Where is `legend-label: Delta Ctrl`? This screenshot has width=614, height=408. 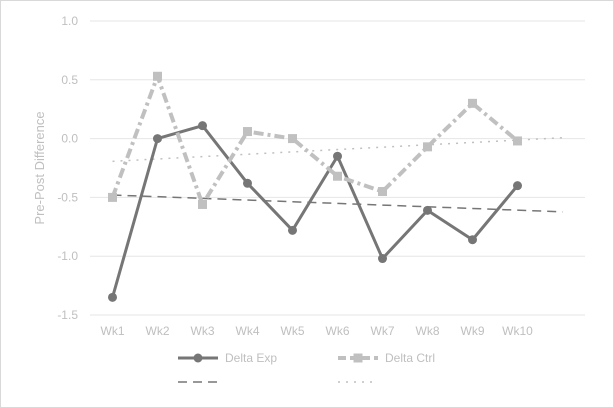 legend-label: Delta Ctrl is located at coordinates (410, 358).